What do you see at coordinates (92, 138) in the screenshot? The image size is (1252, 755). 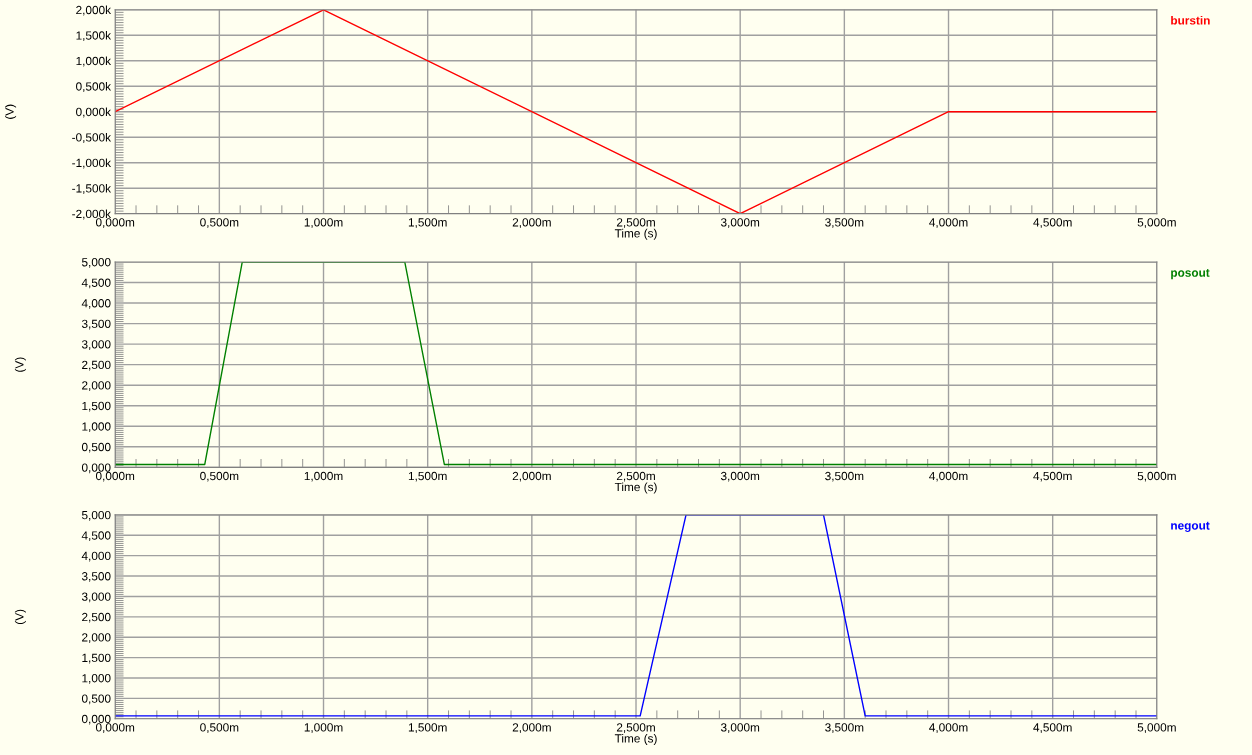 I see `y-tick-label: -0,500k` at bounding box center [92, 138].